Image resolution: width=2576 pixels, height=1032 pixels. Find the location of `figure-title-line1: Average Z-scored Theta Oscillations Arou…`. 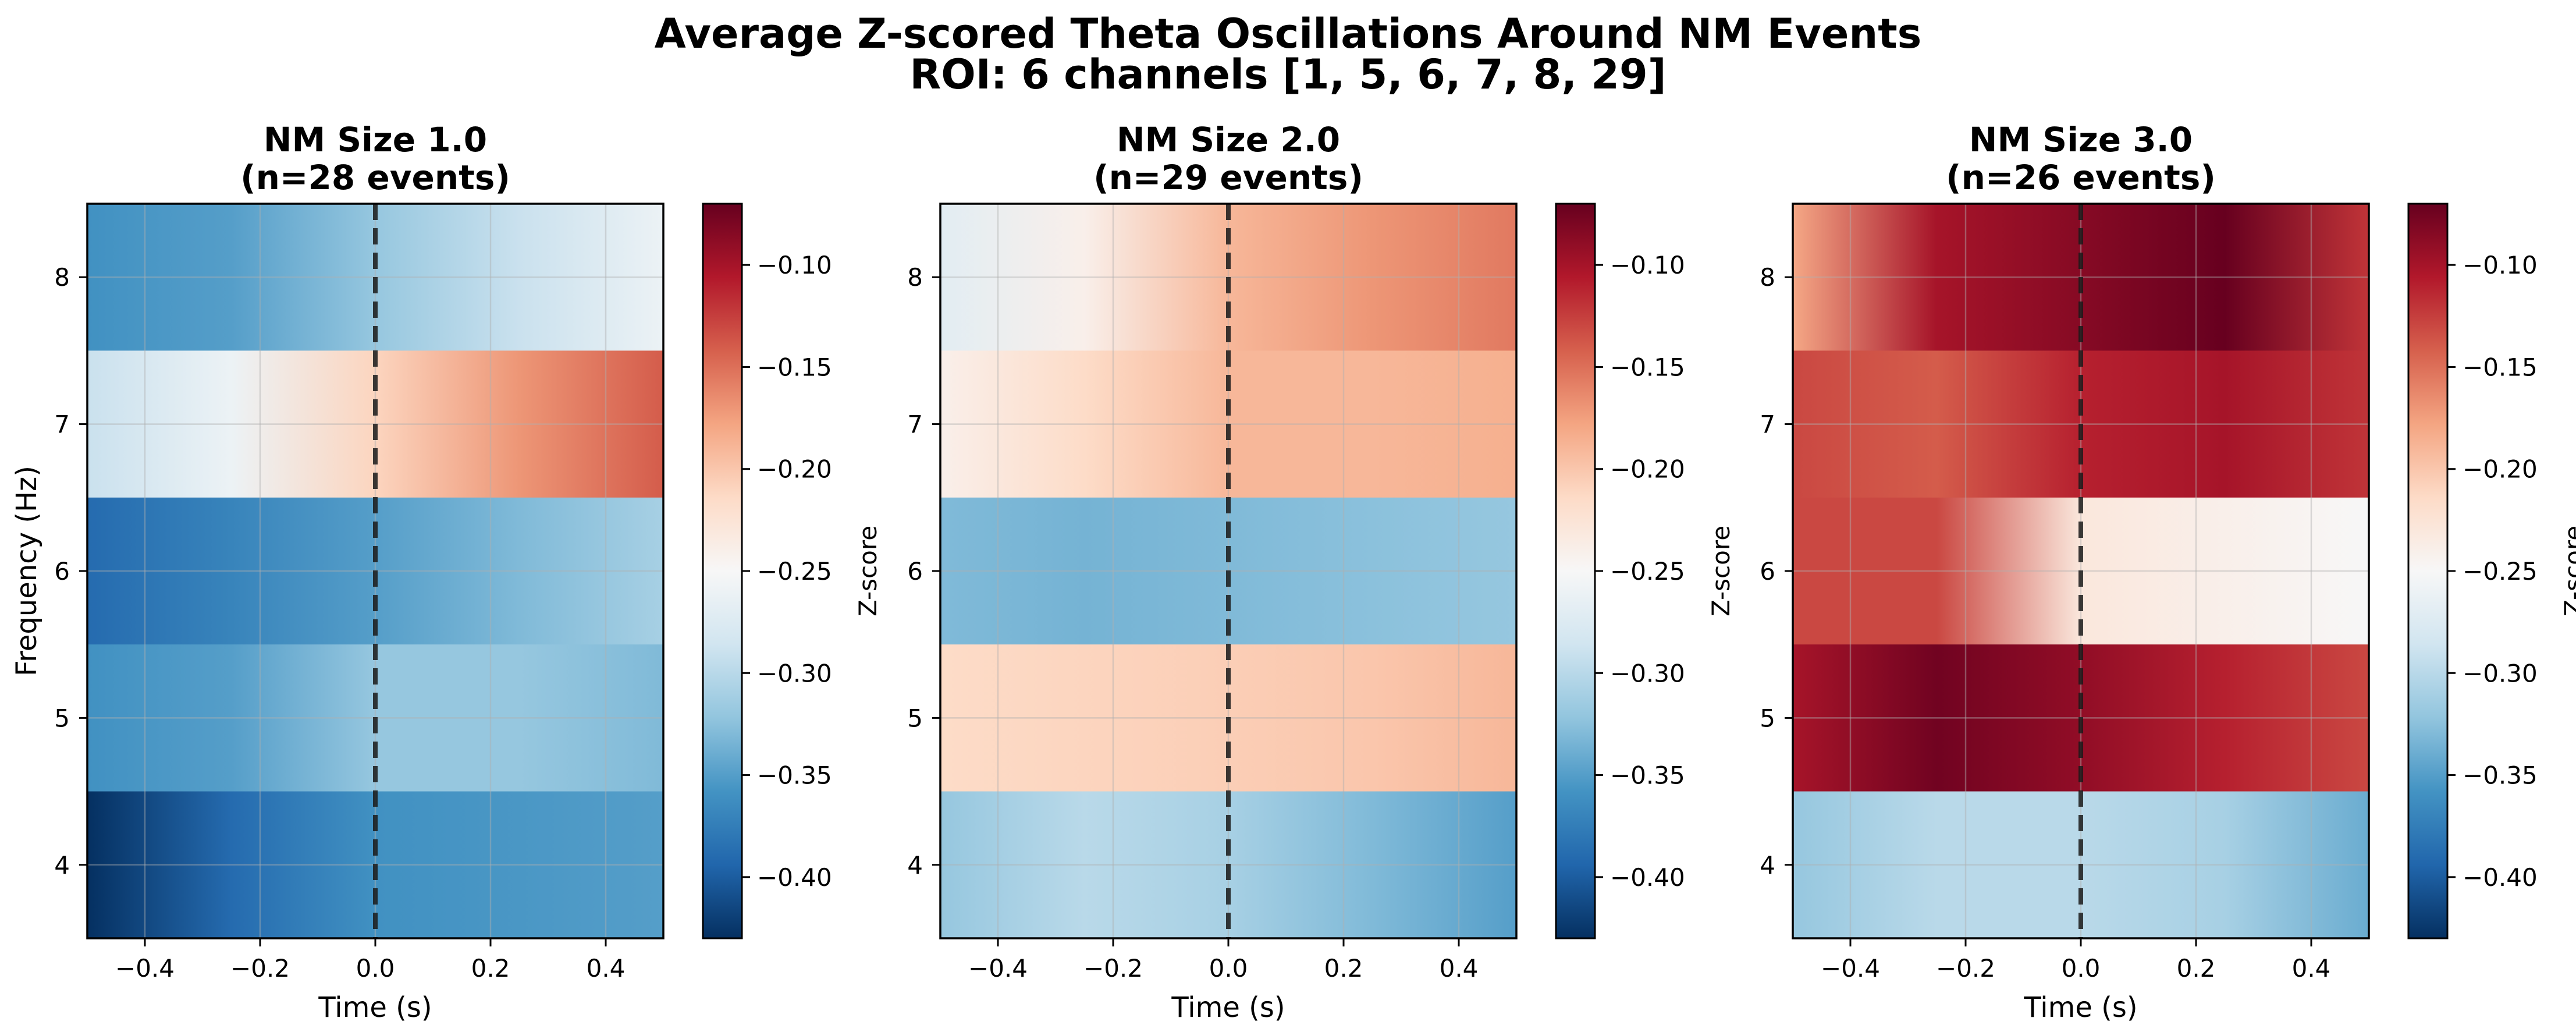

figure-title-line1: Average Z-scored Theta Oscillations Arou… is located at coordinates (1288, 34).